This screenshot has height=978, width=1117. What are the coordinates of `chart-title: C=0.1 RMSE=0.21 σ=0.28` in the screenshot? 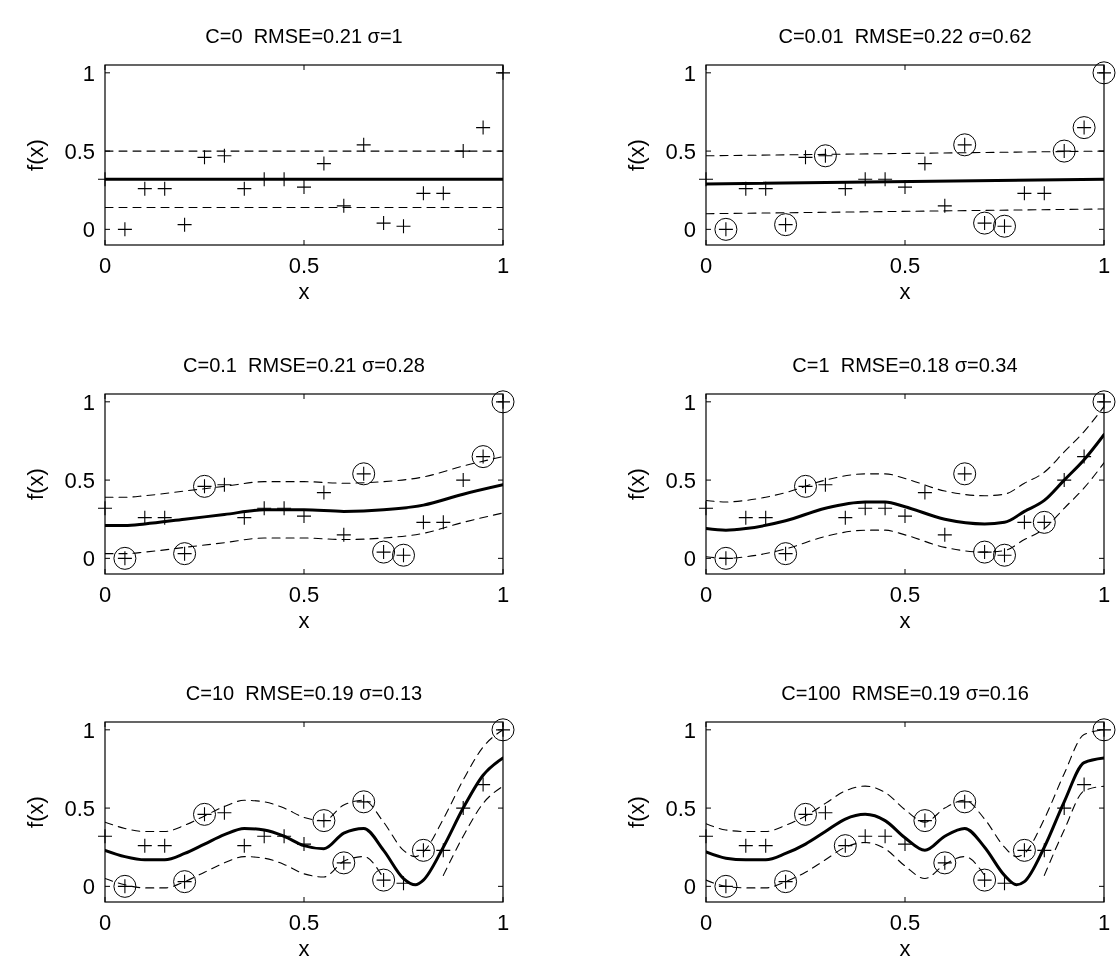 It's located at (304, 365).